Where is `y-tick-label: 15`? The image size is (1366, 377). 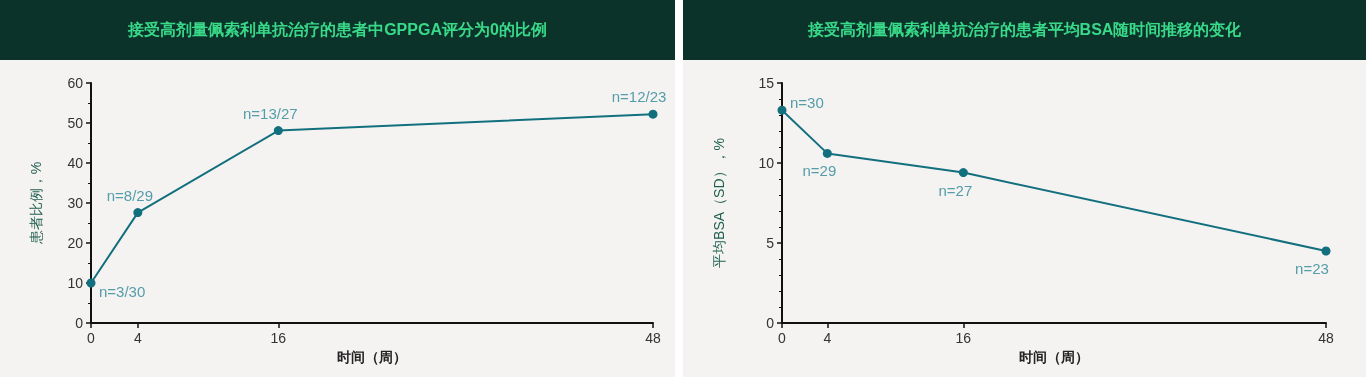
y-tick-label: 15 is located at coordinates (766, 83).